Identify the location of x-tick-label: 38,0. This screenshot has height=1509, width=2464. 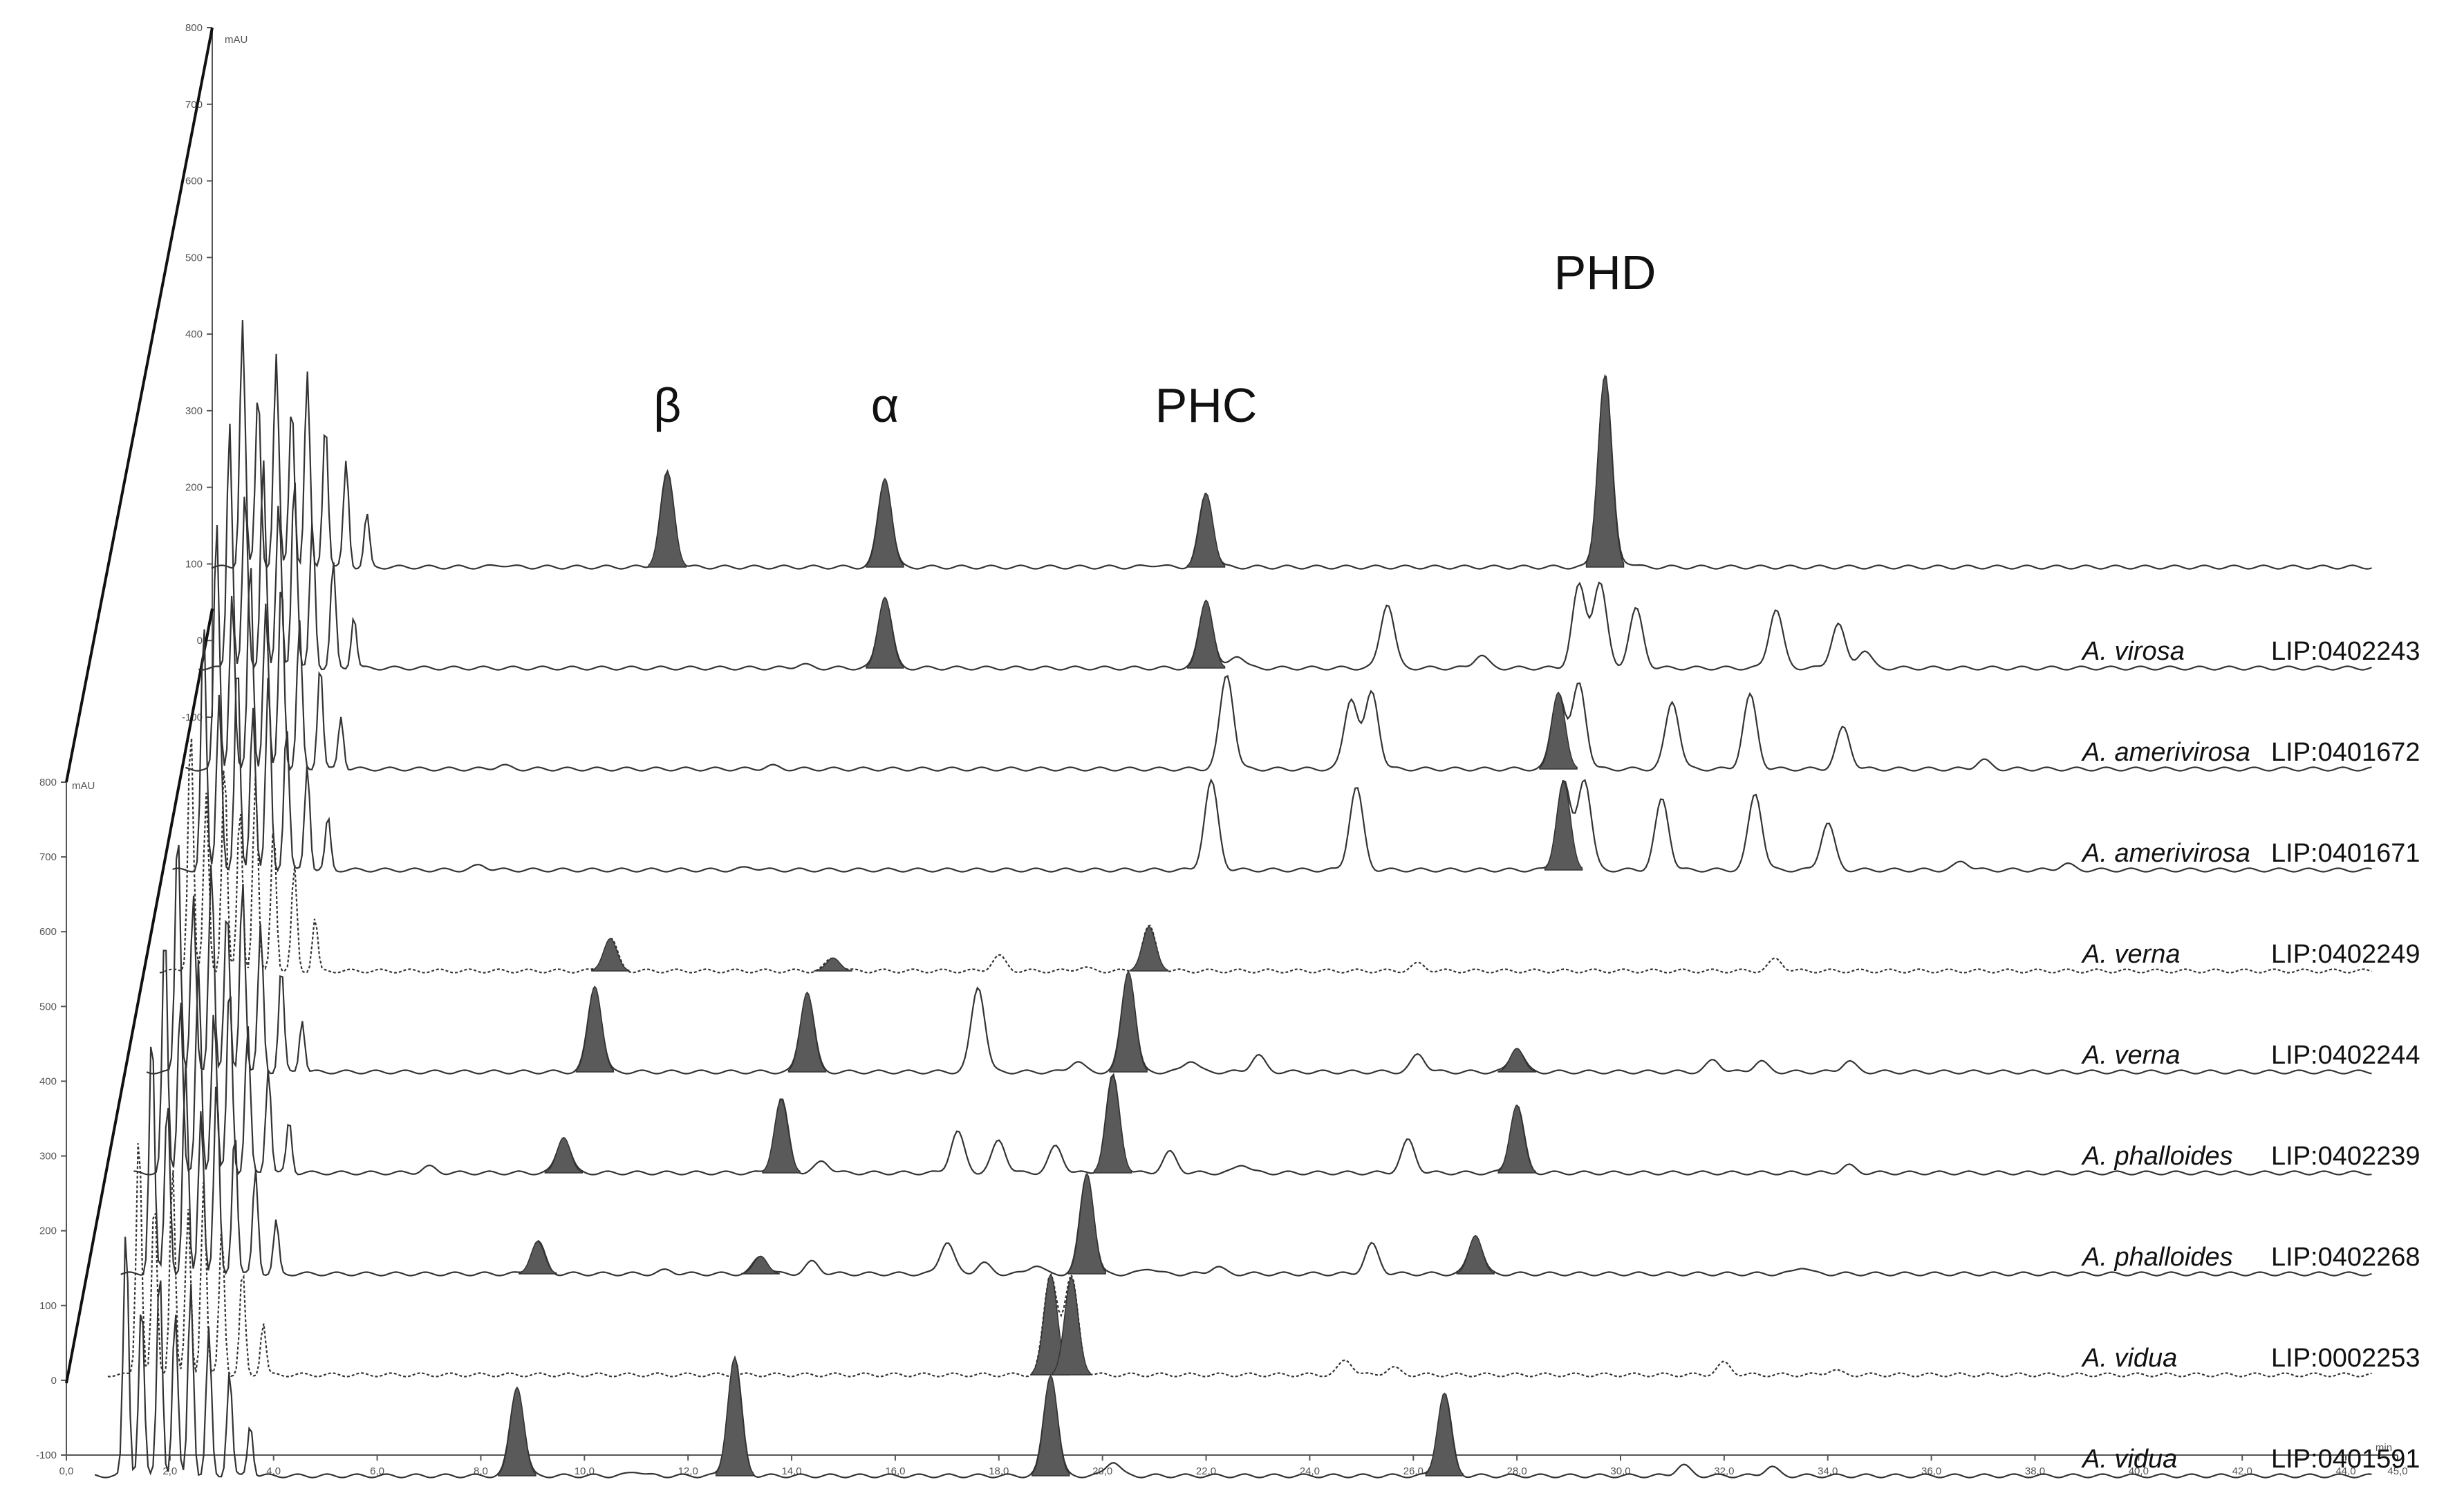
(2035, 1471).